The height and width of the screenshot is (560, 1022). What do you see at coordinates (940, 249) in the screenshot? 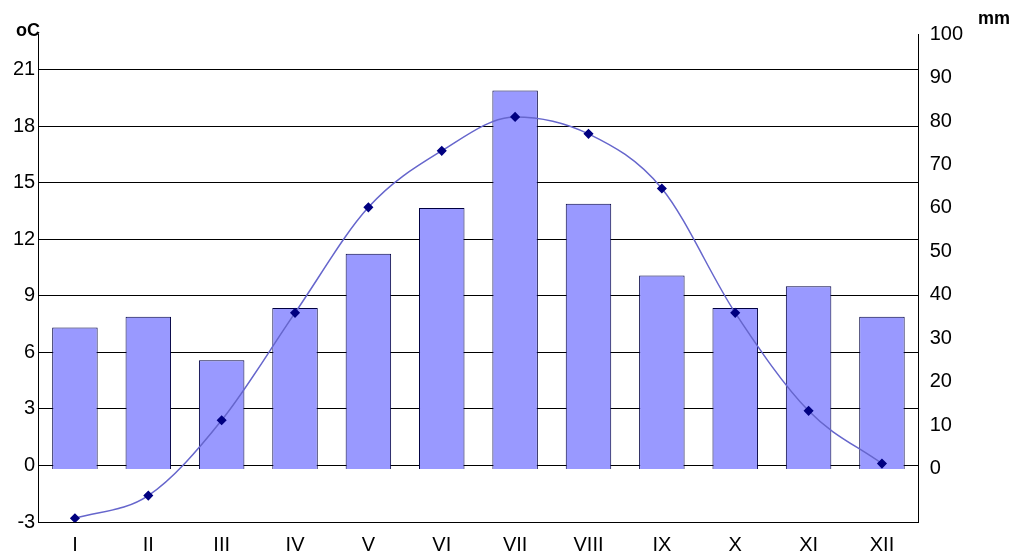
I see `y2-tick-label: 50` at bounding box center [940, 249].